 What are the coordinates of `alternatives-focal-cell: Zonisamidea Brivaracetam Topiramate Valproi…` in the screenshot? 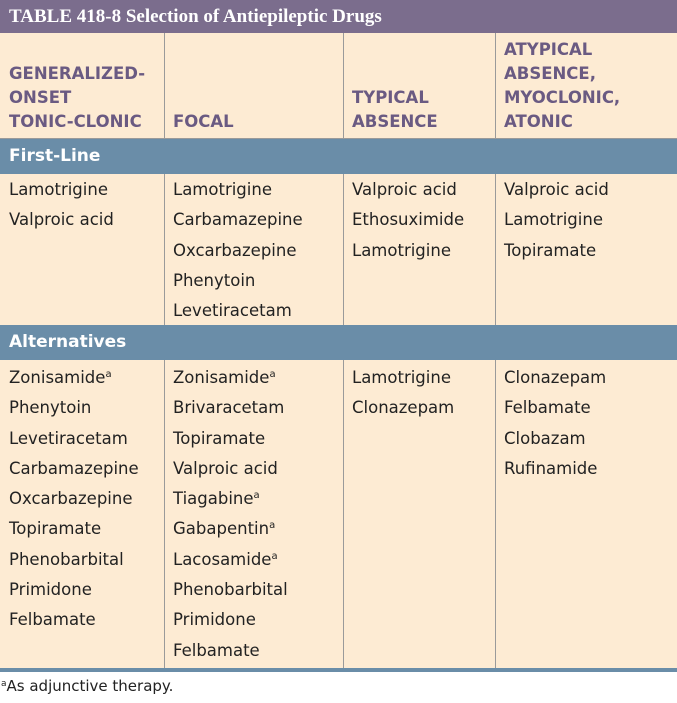 It's located at (230, 514).